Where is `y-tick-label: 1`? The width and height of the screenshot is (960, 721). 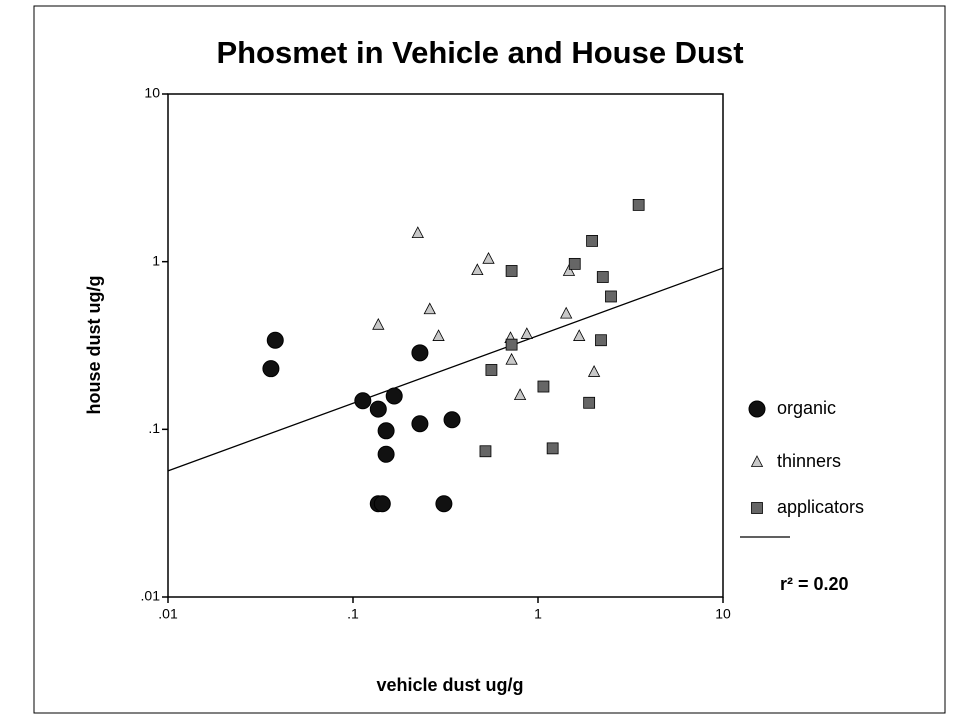 y-tick-label: 1 is located at coordinates (156, 260).